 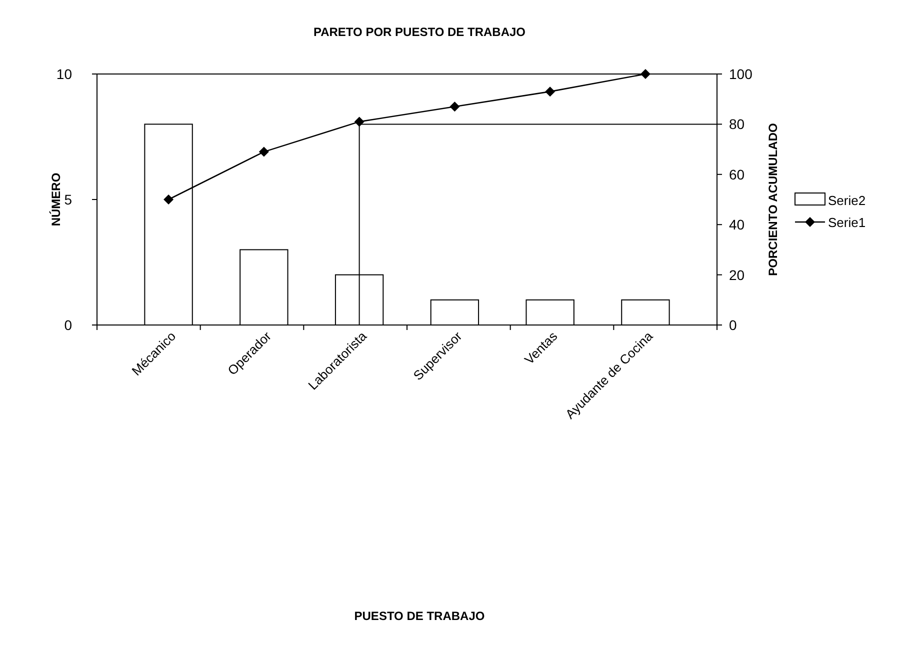 I want to click on y2-tick-label: 60, so click(x=737, y=174).